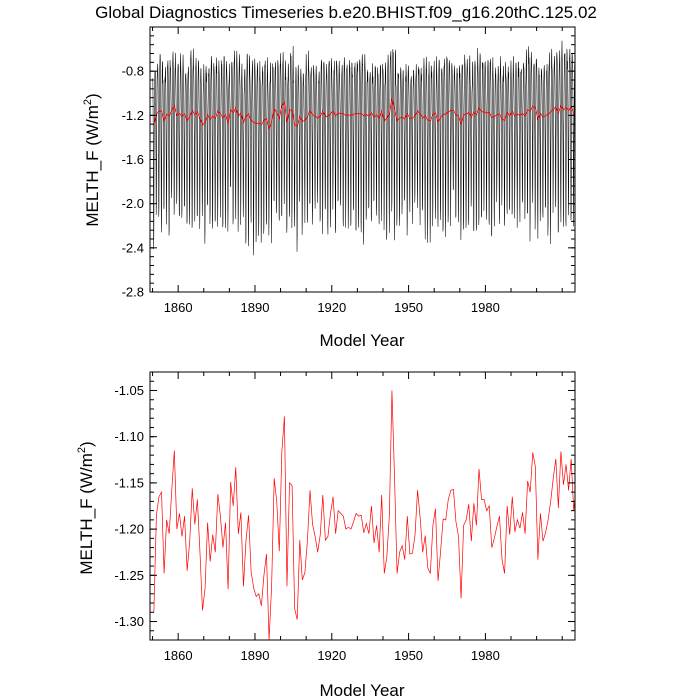 Image resolution: width=700 pixels, height=700 pixels. Describe the element at coordinates (86, 507) in the screenshot. I see `bottom-y-axis-label: MELTH_F (W/m2)` at that location.